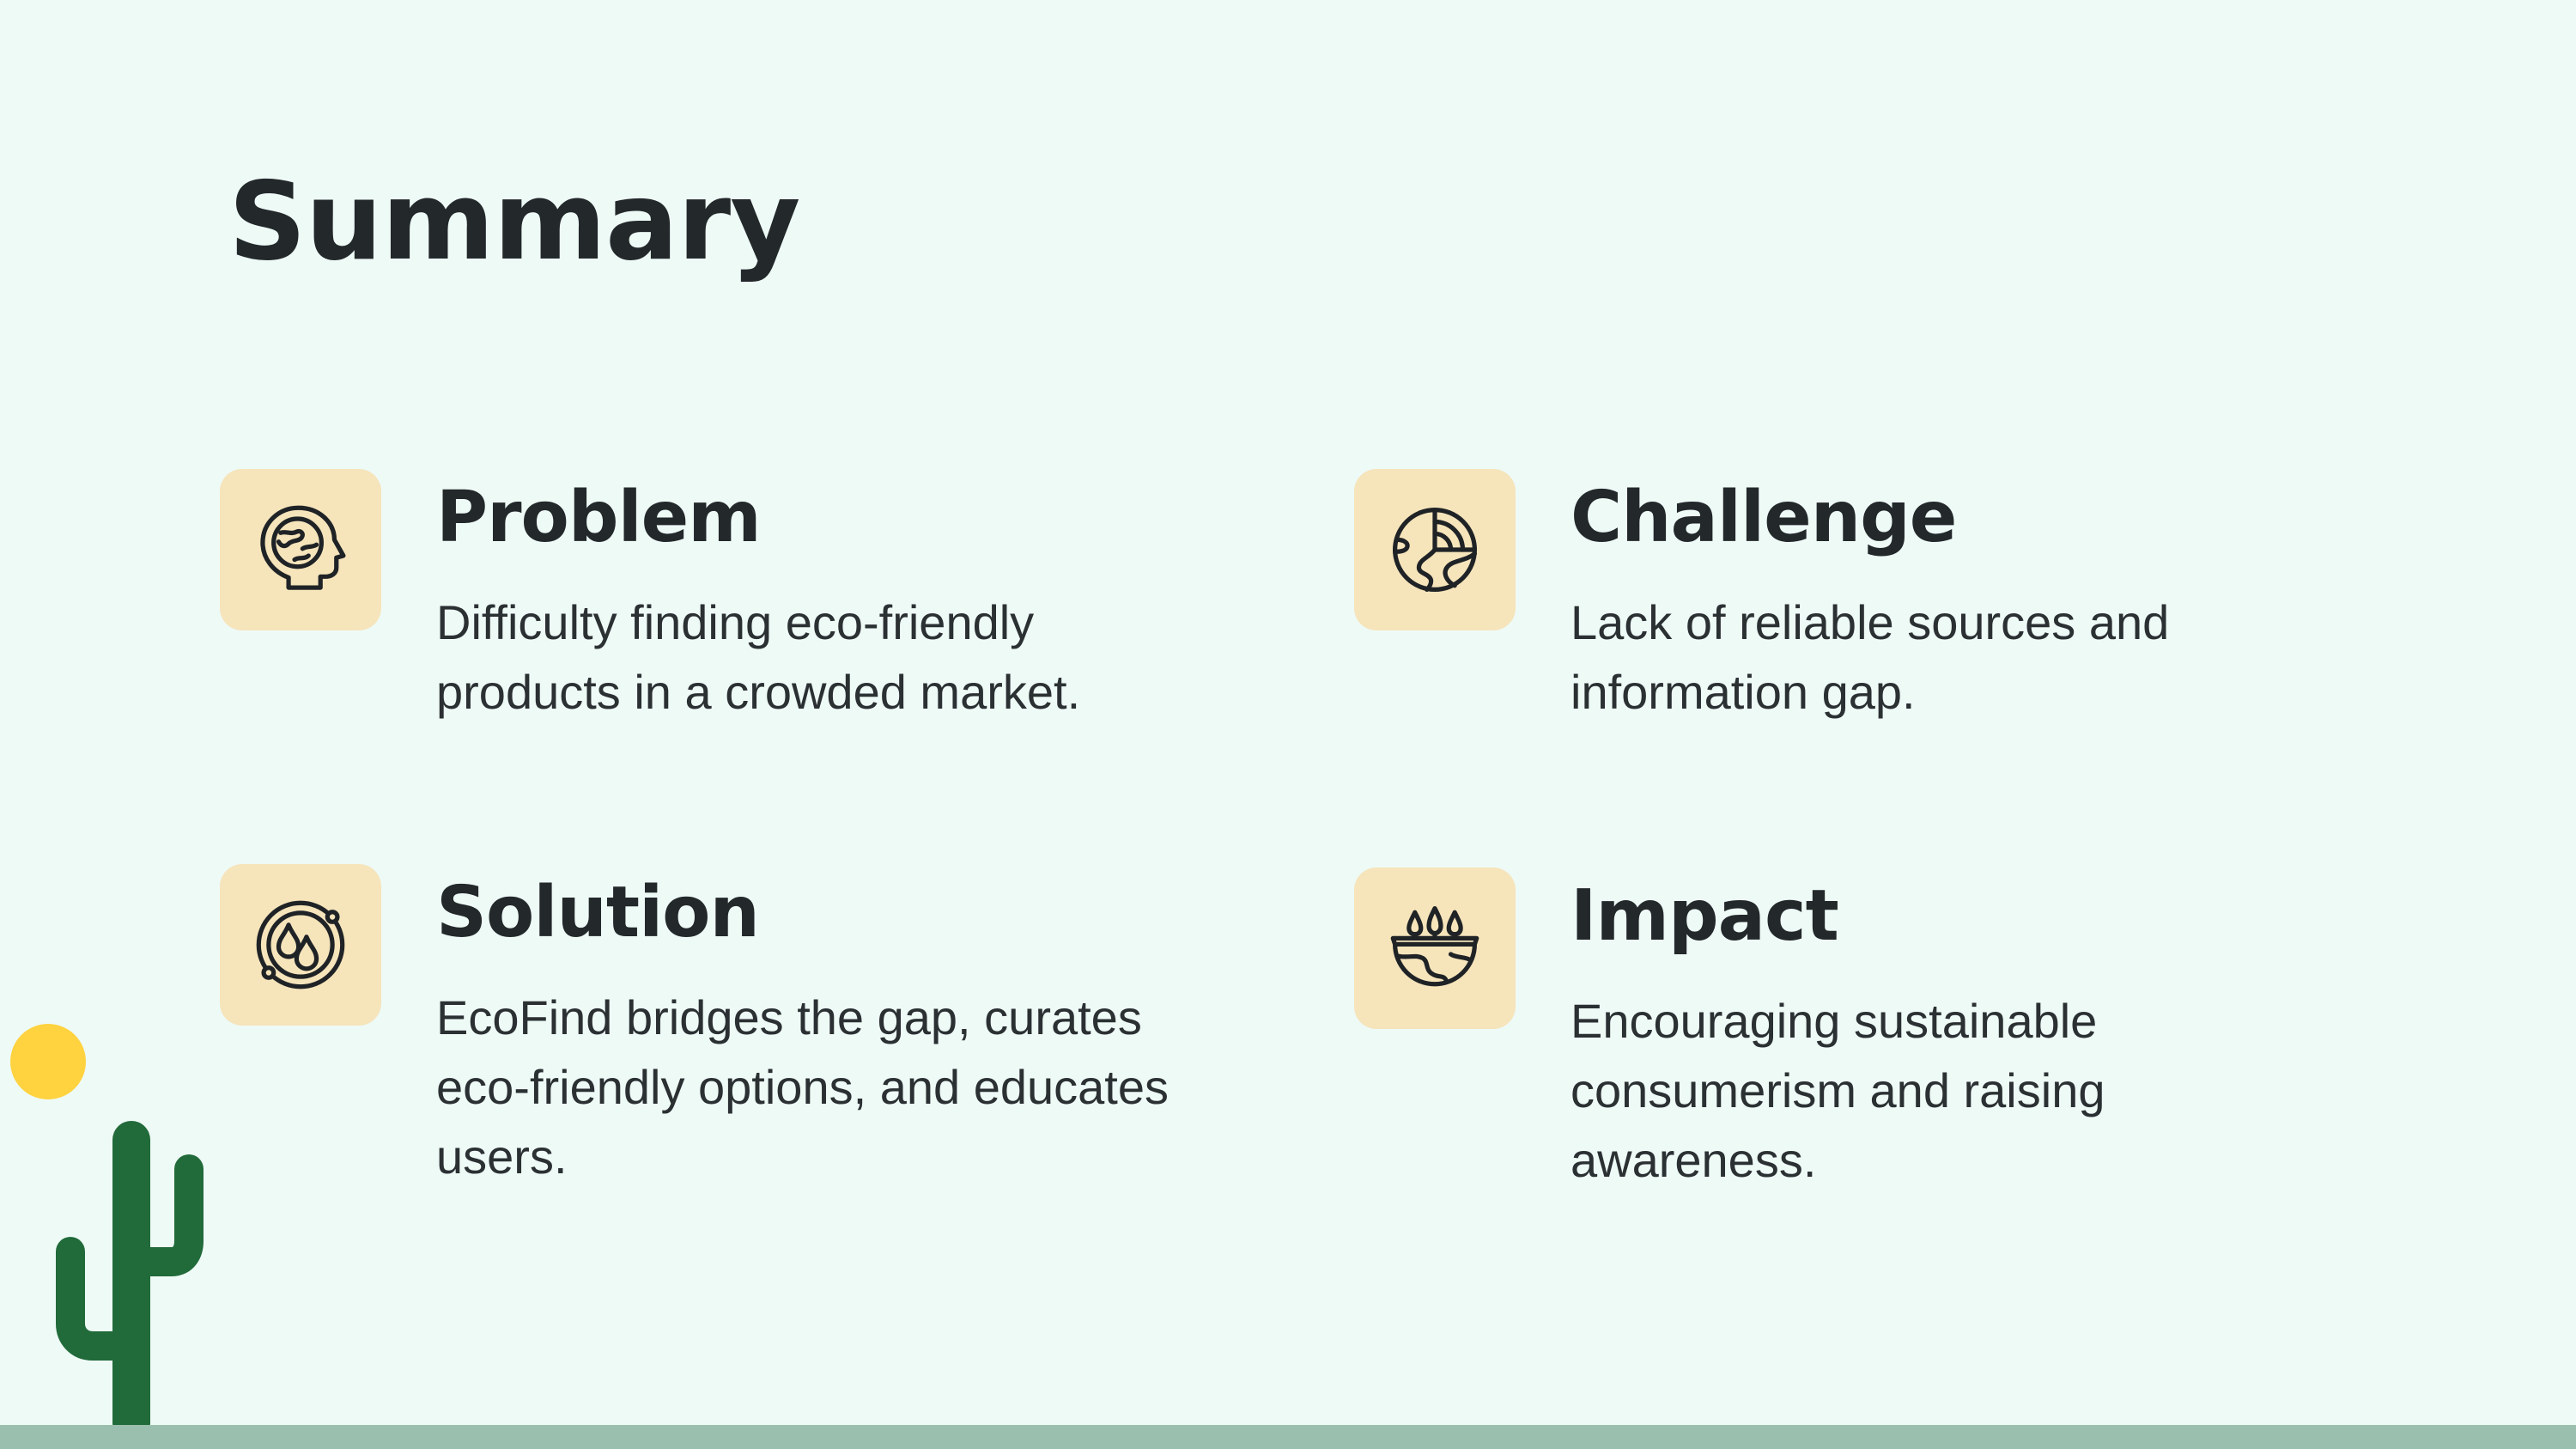 Image resolution: width=2576 pixels, height=1449 pixels. Describe the element at coordinates (598, 912) in the screenshot. I see `card-heading: Solution` at that location.